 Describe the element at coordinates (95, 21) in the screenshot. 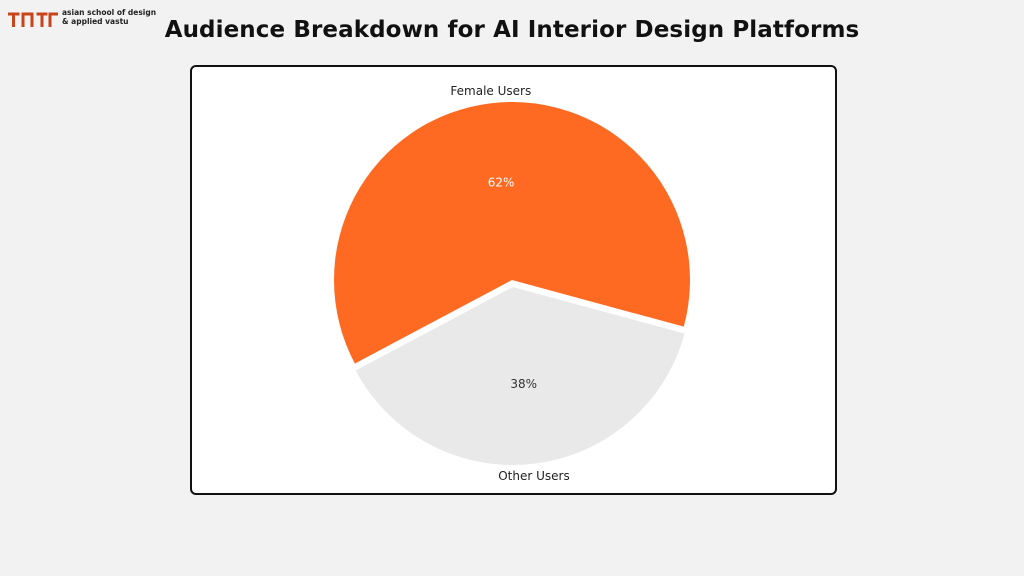

I see `brand-line-2: & applied vastu` at that location.